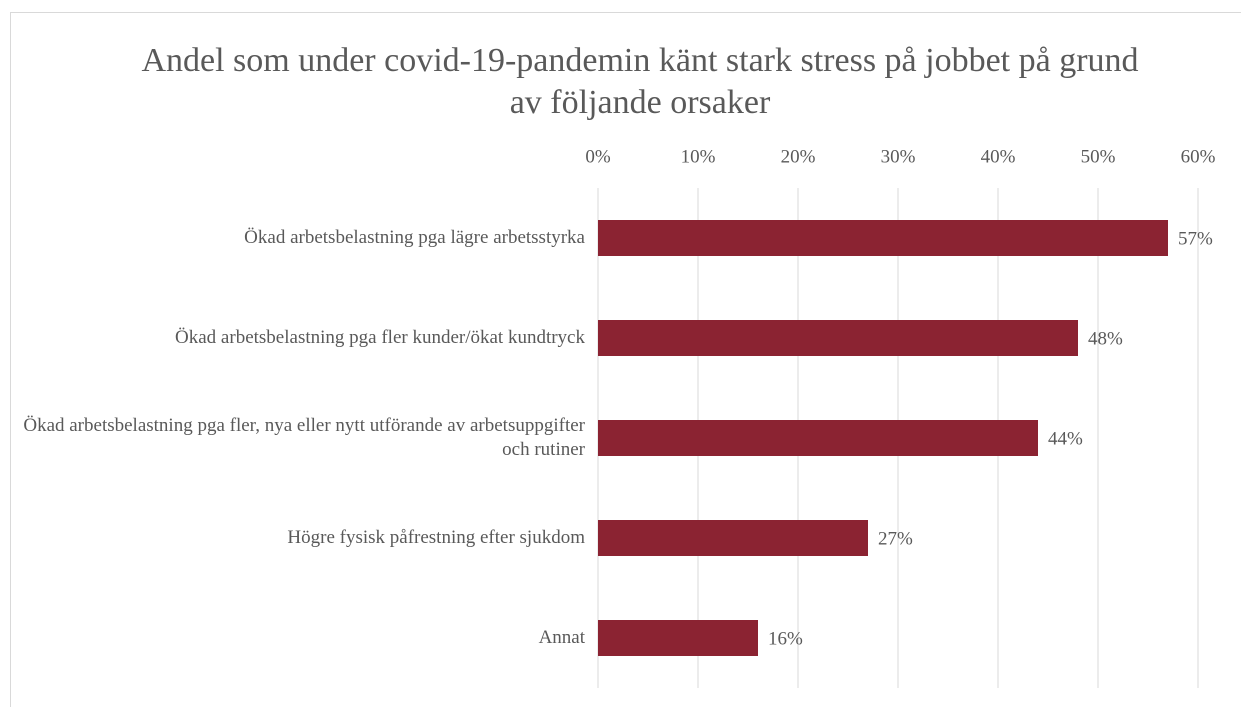 Image resolution: width=1241 pixels, height=707 pixels. Describe the element at coordinates (785, 638) in the screenshot. I see `data-label: 16%` at that location.